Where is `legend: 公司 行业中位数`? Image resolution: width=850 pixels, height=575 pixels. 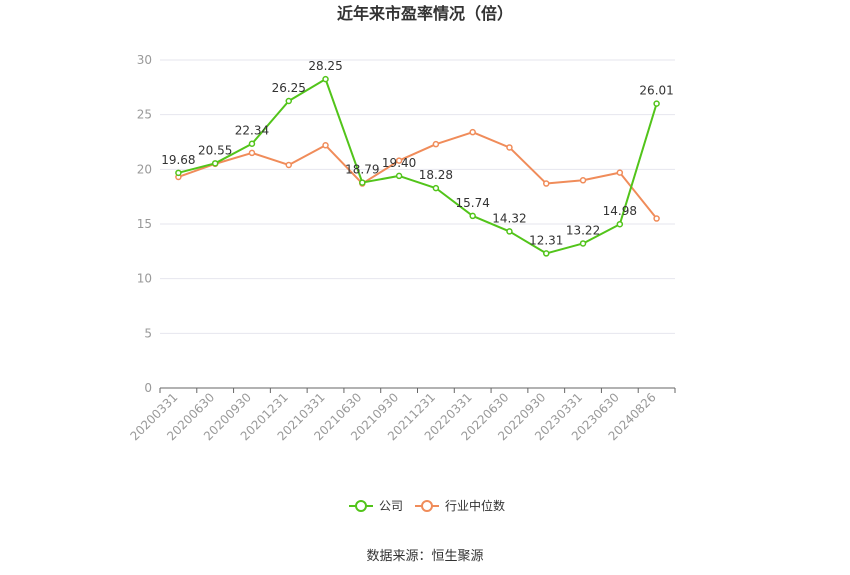 legend: 公司 行业中位数 is located at coordinates (427, 505).